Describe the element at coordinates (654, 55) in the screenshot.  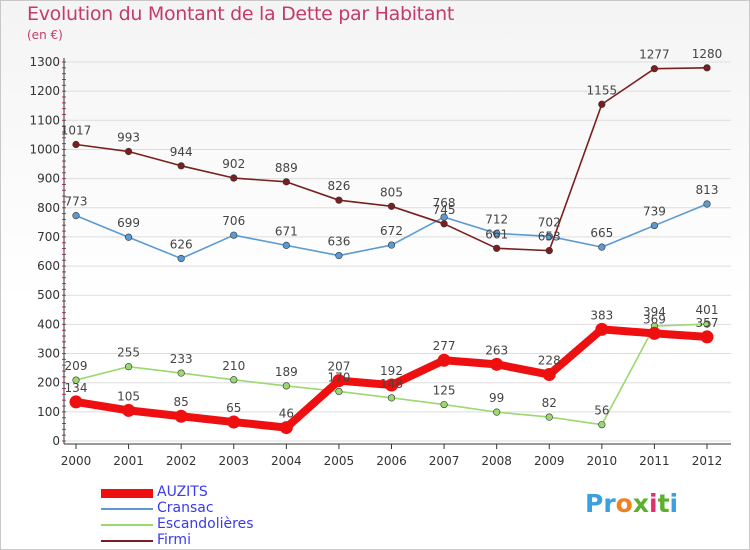
I see `data-label-firmi: 1277` at that location.